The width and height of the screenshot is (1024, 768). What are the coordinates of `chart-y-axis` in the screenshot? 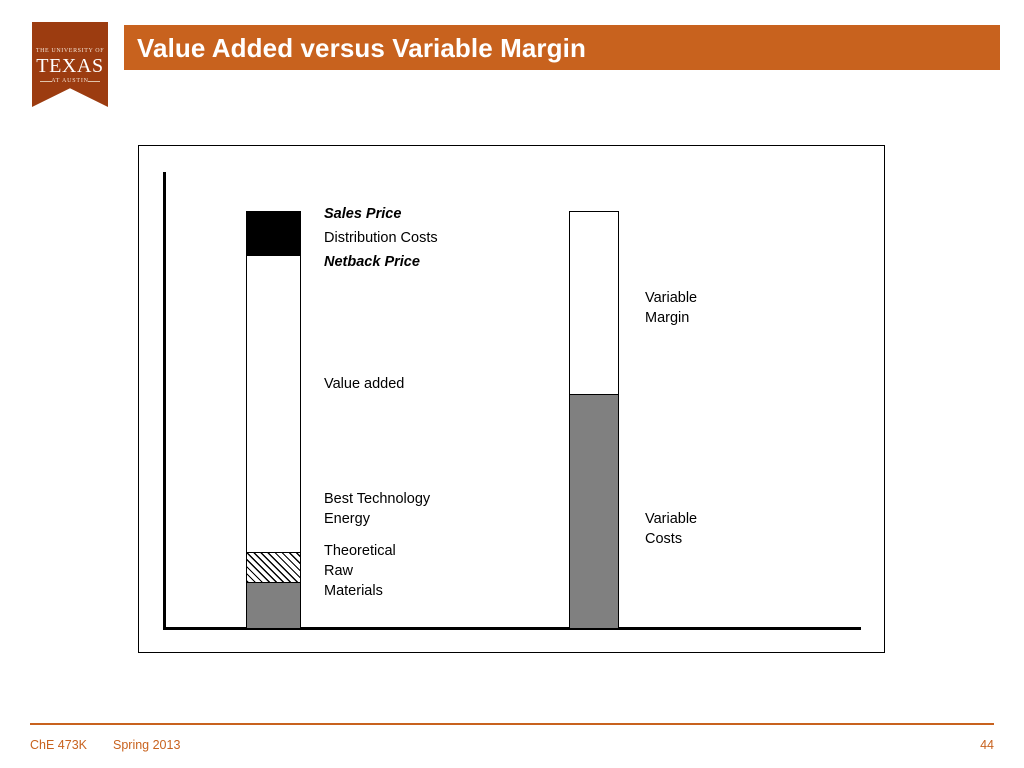 It's located at (164, 401).